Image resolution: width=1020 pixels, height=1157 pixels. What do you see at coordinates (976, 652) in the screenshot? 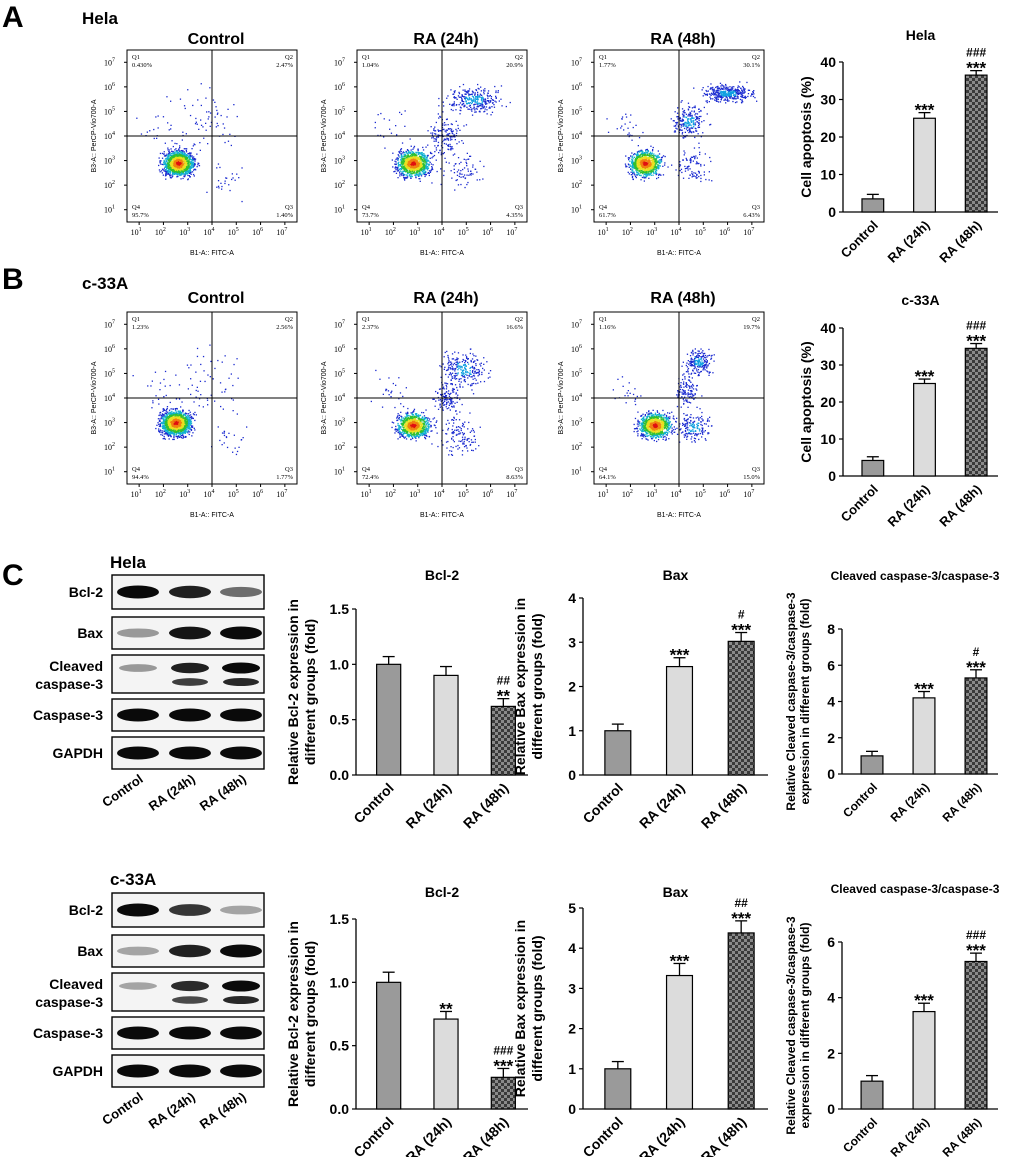
I see `significance-marker: #` at bounding box center [976, 652].